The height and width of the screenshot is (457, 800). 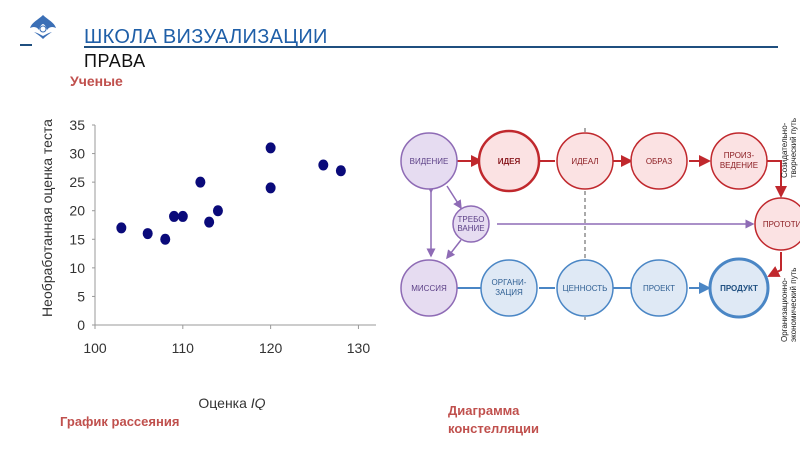 I want to click on node-proizvedenie: ПРОИЗ- ВЕДЕНИЕ, so click(x=739, y=161).